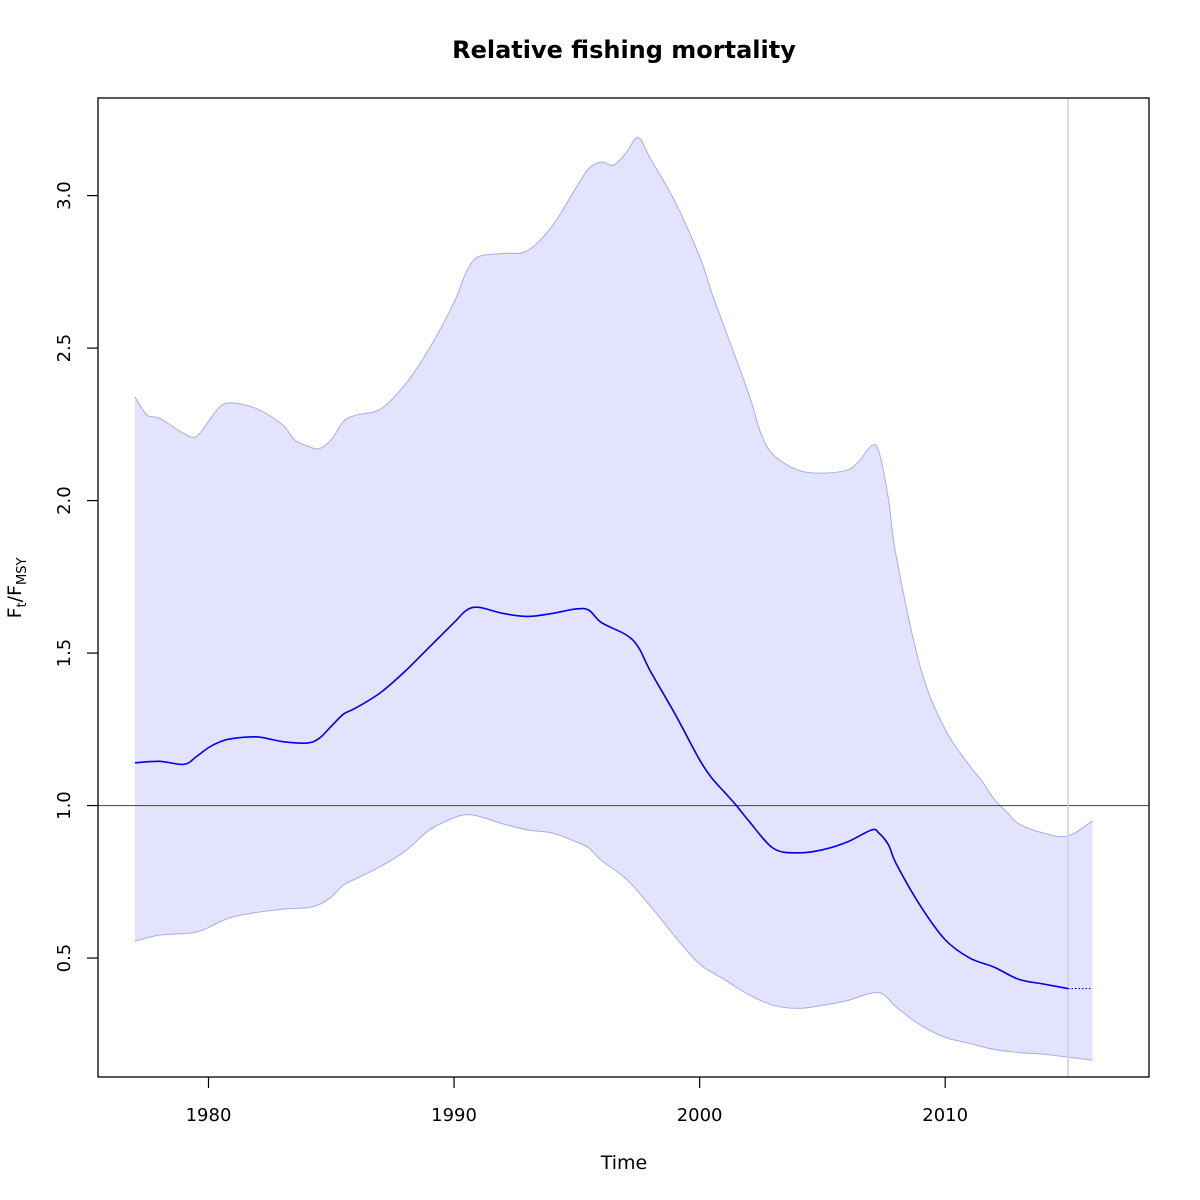 The width and height of the screenshot is (1200, 1200). I want to click on chart-title: Relative fishing mortality, so click(624, 50).